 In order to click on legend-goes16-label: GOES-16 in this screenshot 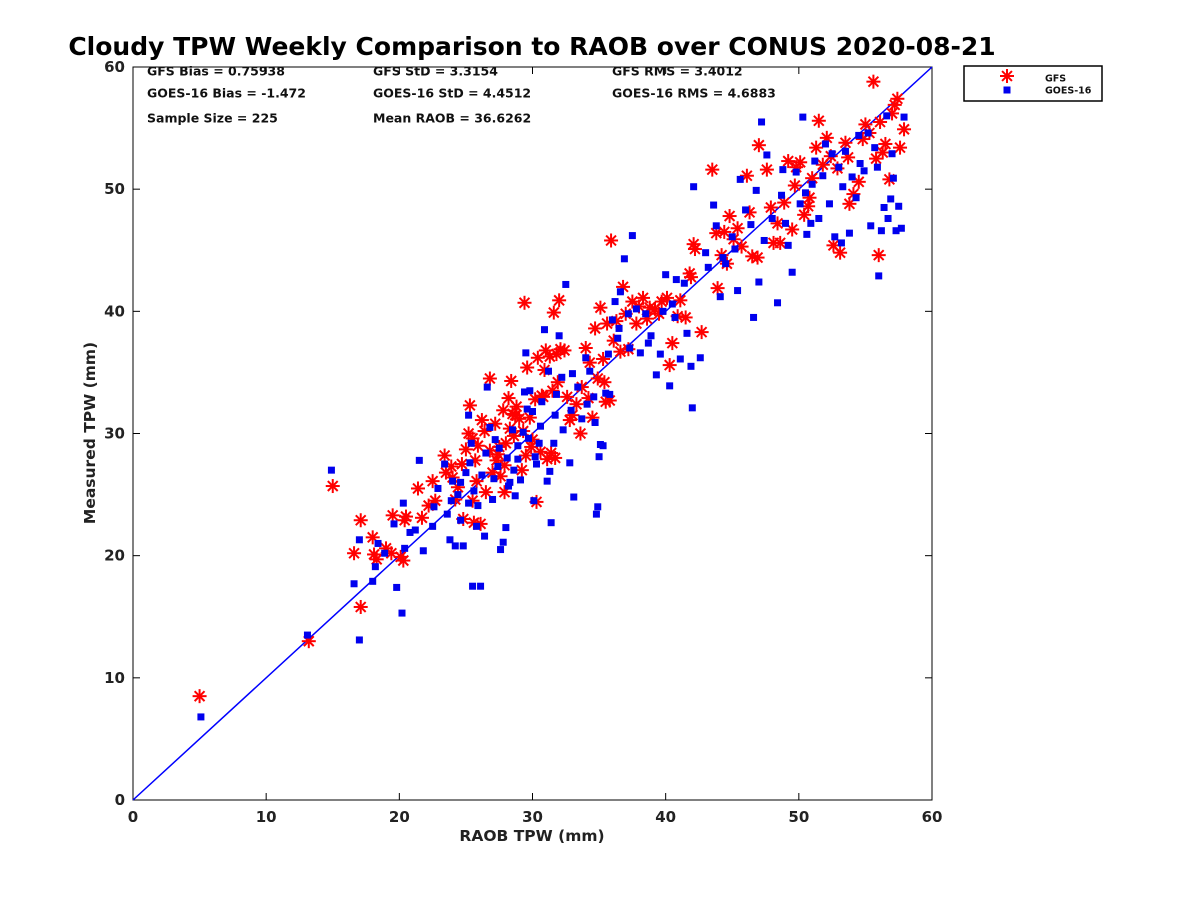, I will do `click(1068, 91)`.